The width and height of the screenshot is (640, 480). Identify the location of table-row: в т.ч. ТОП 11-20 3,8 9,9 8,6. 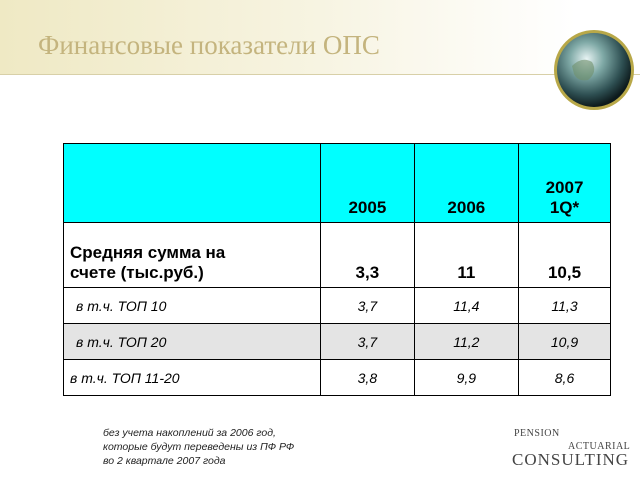
(336, 377).